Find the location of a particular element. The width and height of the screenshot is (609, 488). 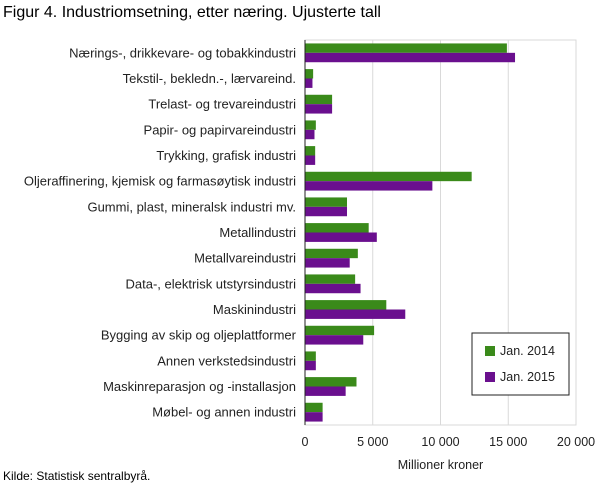

bar-jan-2015-papir-og-papirvareindustri is located at coordinates (310, 134).